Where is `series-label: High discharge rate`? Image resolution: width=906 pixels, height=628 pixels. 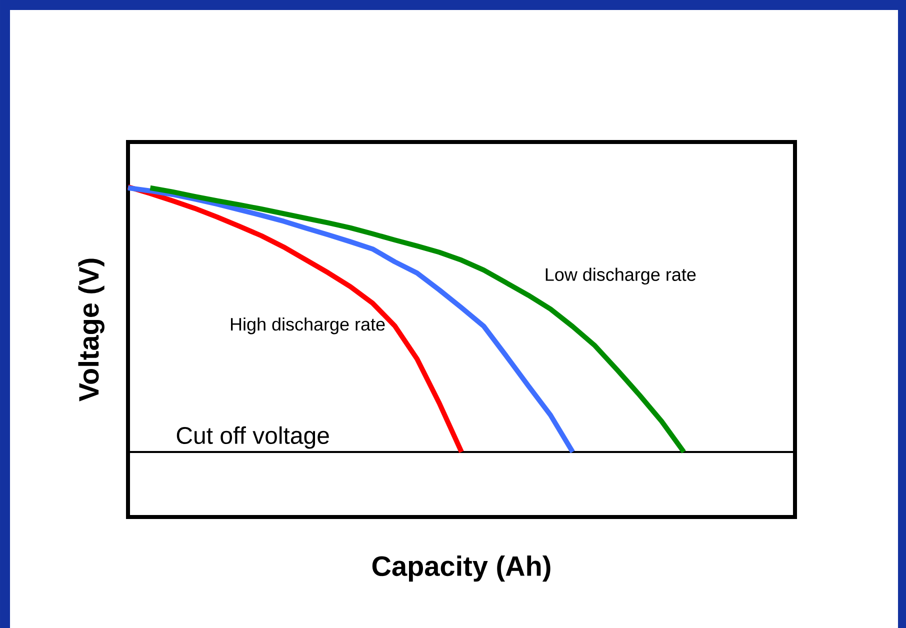
series-label: High discharge rate is located at coordinates (307, 325).